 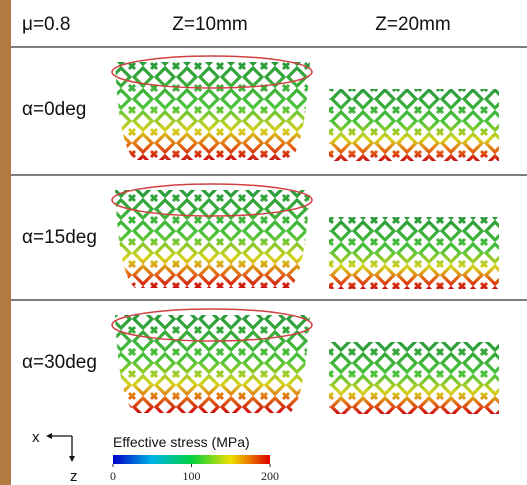 I want to click on colorbar-title: Effective stress (MPa), so click(x=181, y=442).